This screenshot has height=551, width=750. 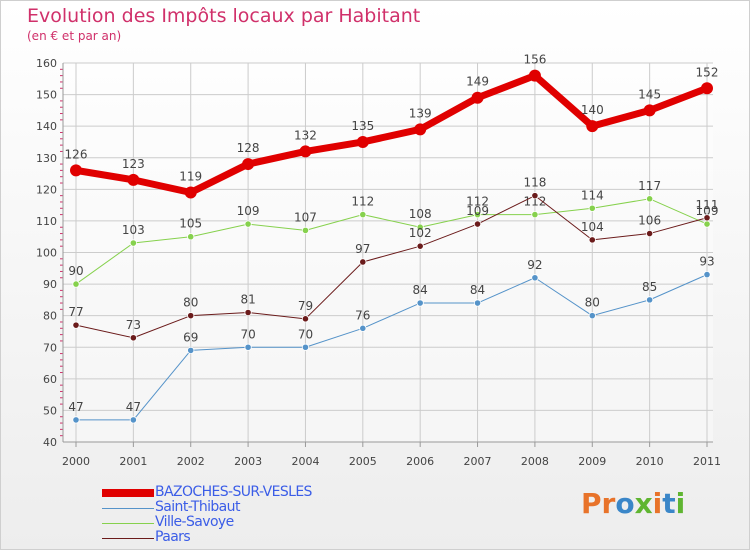 What do you see at coordinates (194, 522) in the screenshot?
I see `legend-label-ville-savoye: Ville-Savoye` at bounding box center [194, 522].